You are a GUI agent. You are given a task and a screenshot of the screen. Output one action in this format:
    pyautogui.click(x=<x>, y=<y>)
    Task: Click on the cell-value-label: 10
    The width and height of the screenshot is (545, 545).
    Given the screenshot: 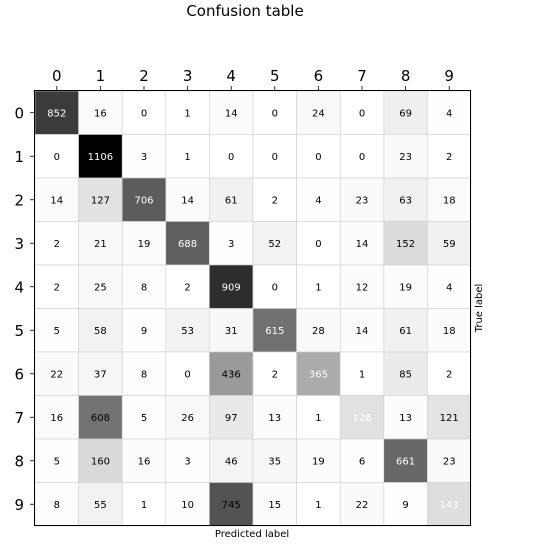 What is the action you would take?
    pyautogui.click(x=187, y=505)
    